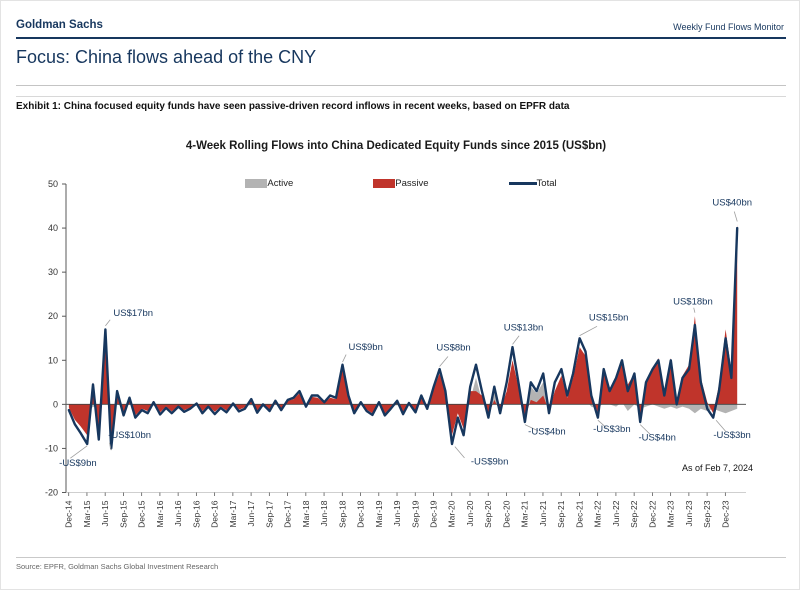 The width and height of the screenshot is (800, 590). Describe the element at coordinates (166, 57) in the screenshot. I see `page-title: Focus: China flows ahead of the CNY` at that location.